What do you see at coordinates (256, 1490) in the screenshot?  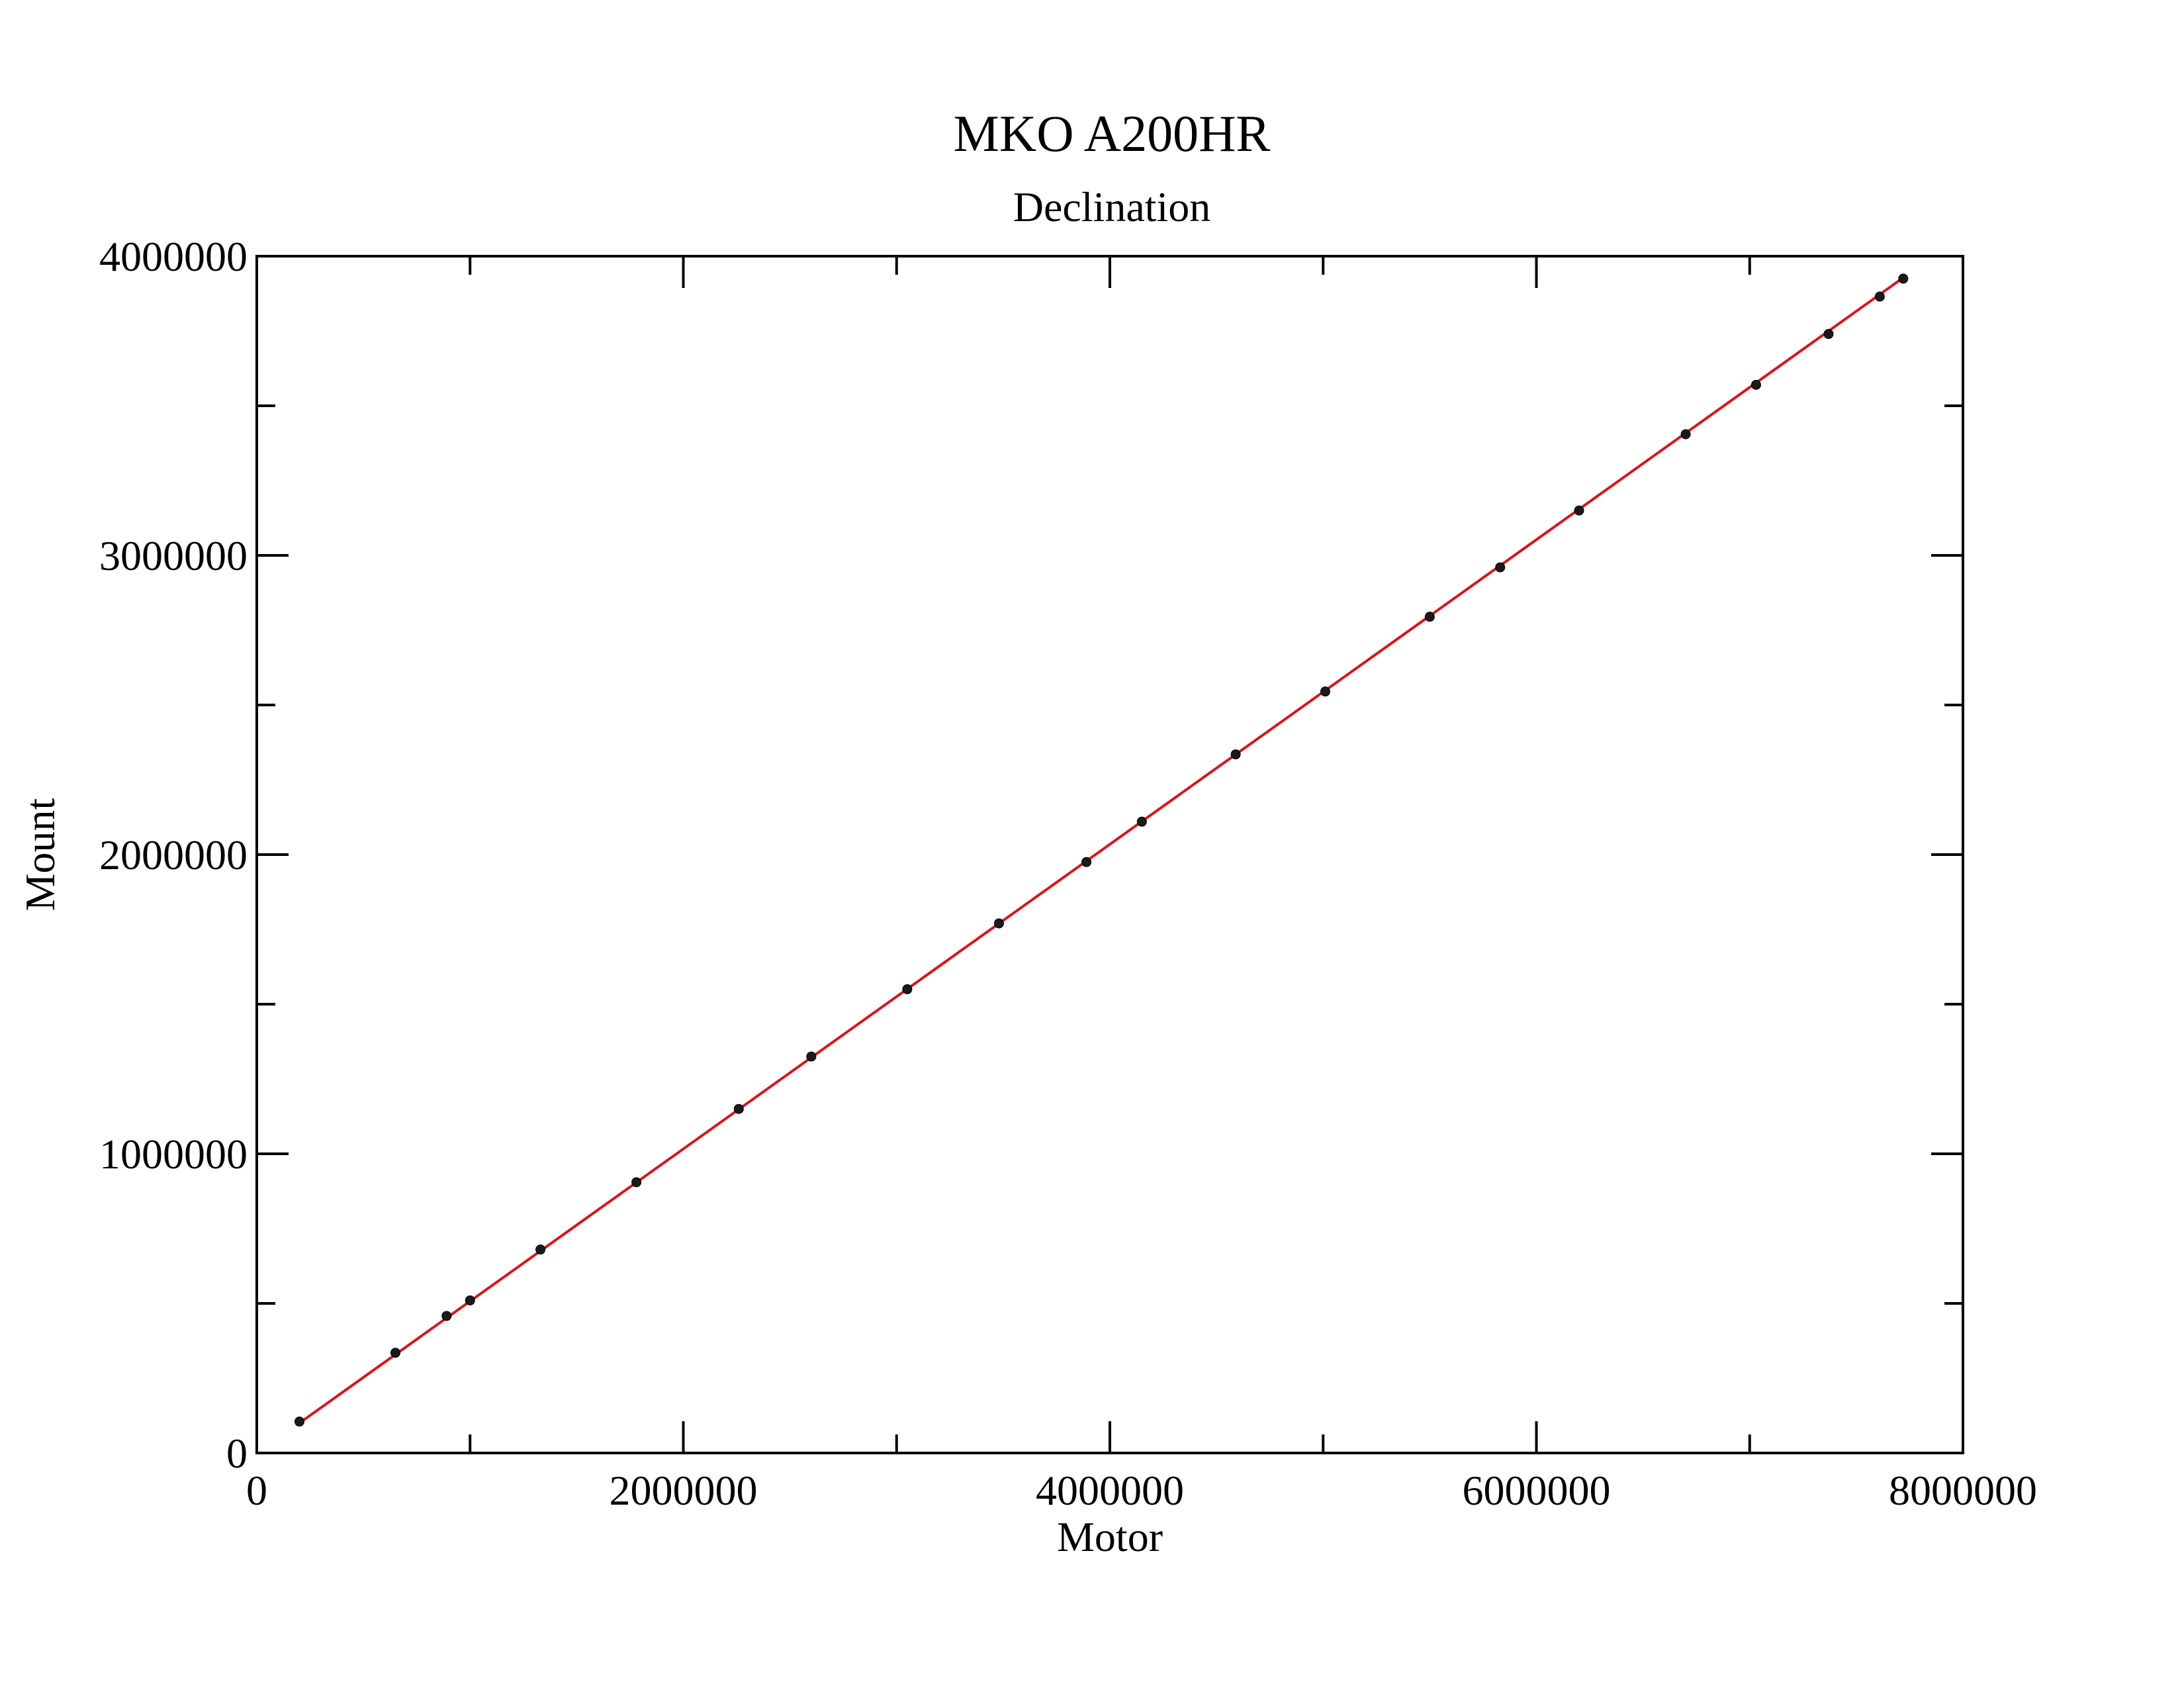 I see `x-tick-label: 0` at bounding box center [256, 1490].